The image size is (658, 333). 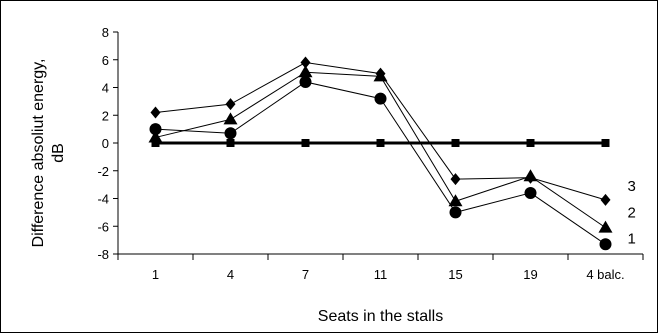 What do you see at coordinates (103, 226) in the screenshot?
I see `y-tick-label: -6` at bounding box center [103, 226].